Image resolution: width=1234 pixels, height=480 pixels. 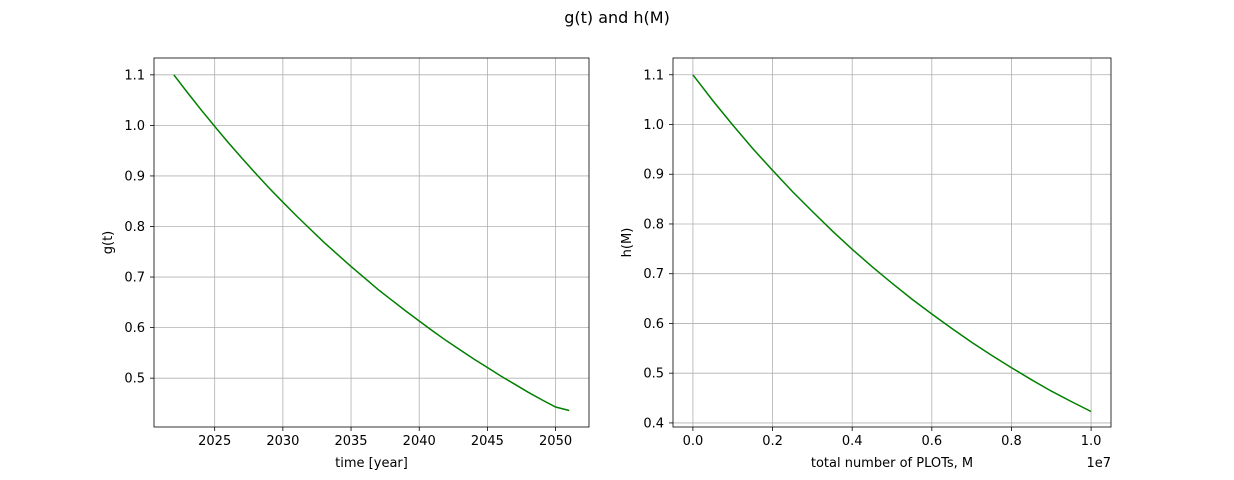 I want to click on right-x-axis-label: total number of PLOTs, M, so click(x=892, y=463).